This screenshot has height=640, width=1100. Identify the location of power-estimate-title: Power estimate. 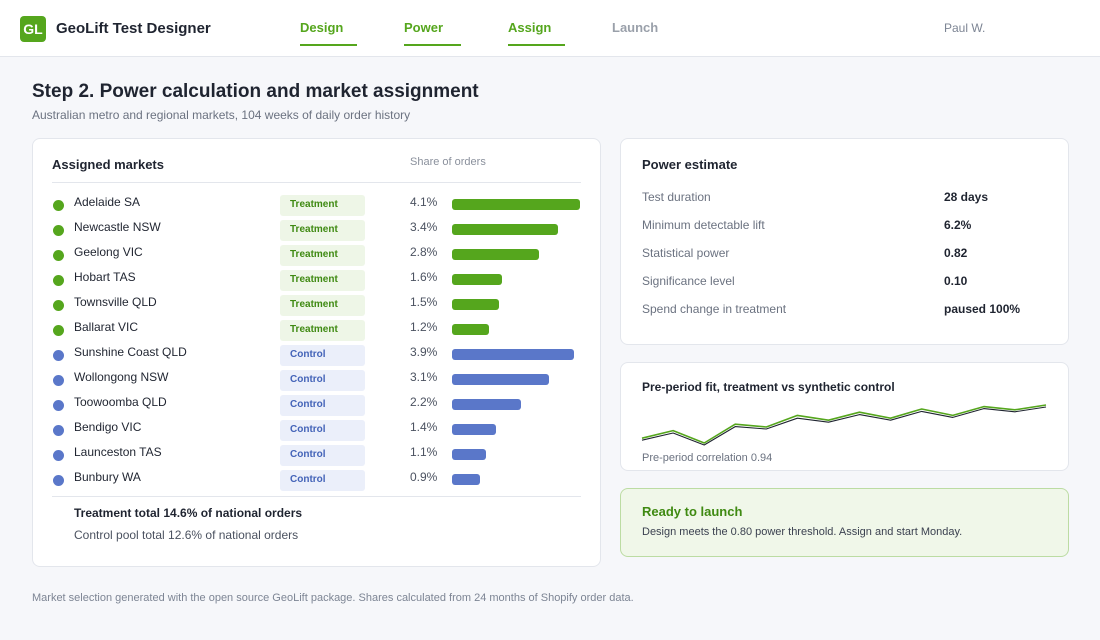
(690, 164).